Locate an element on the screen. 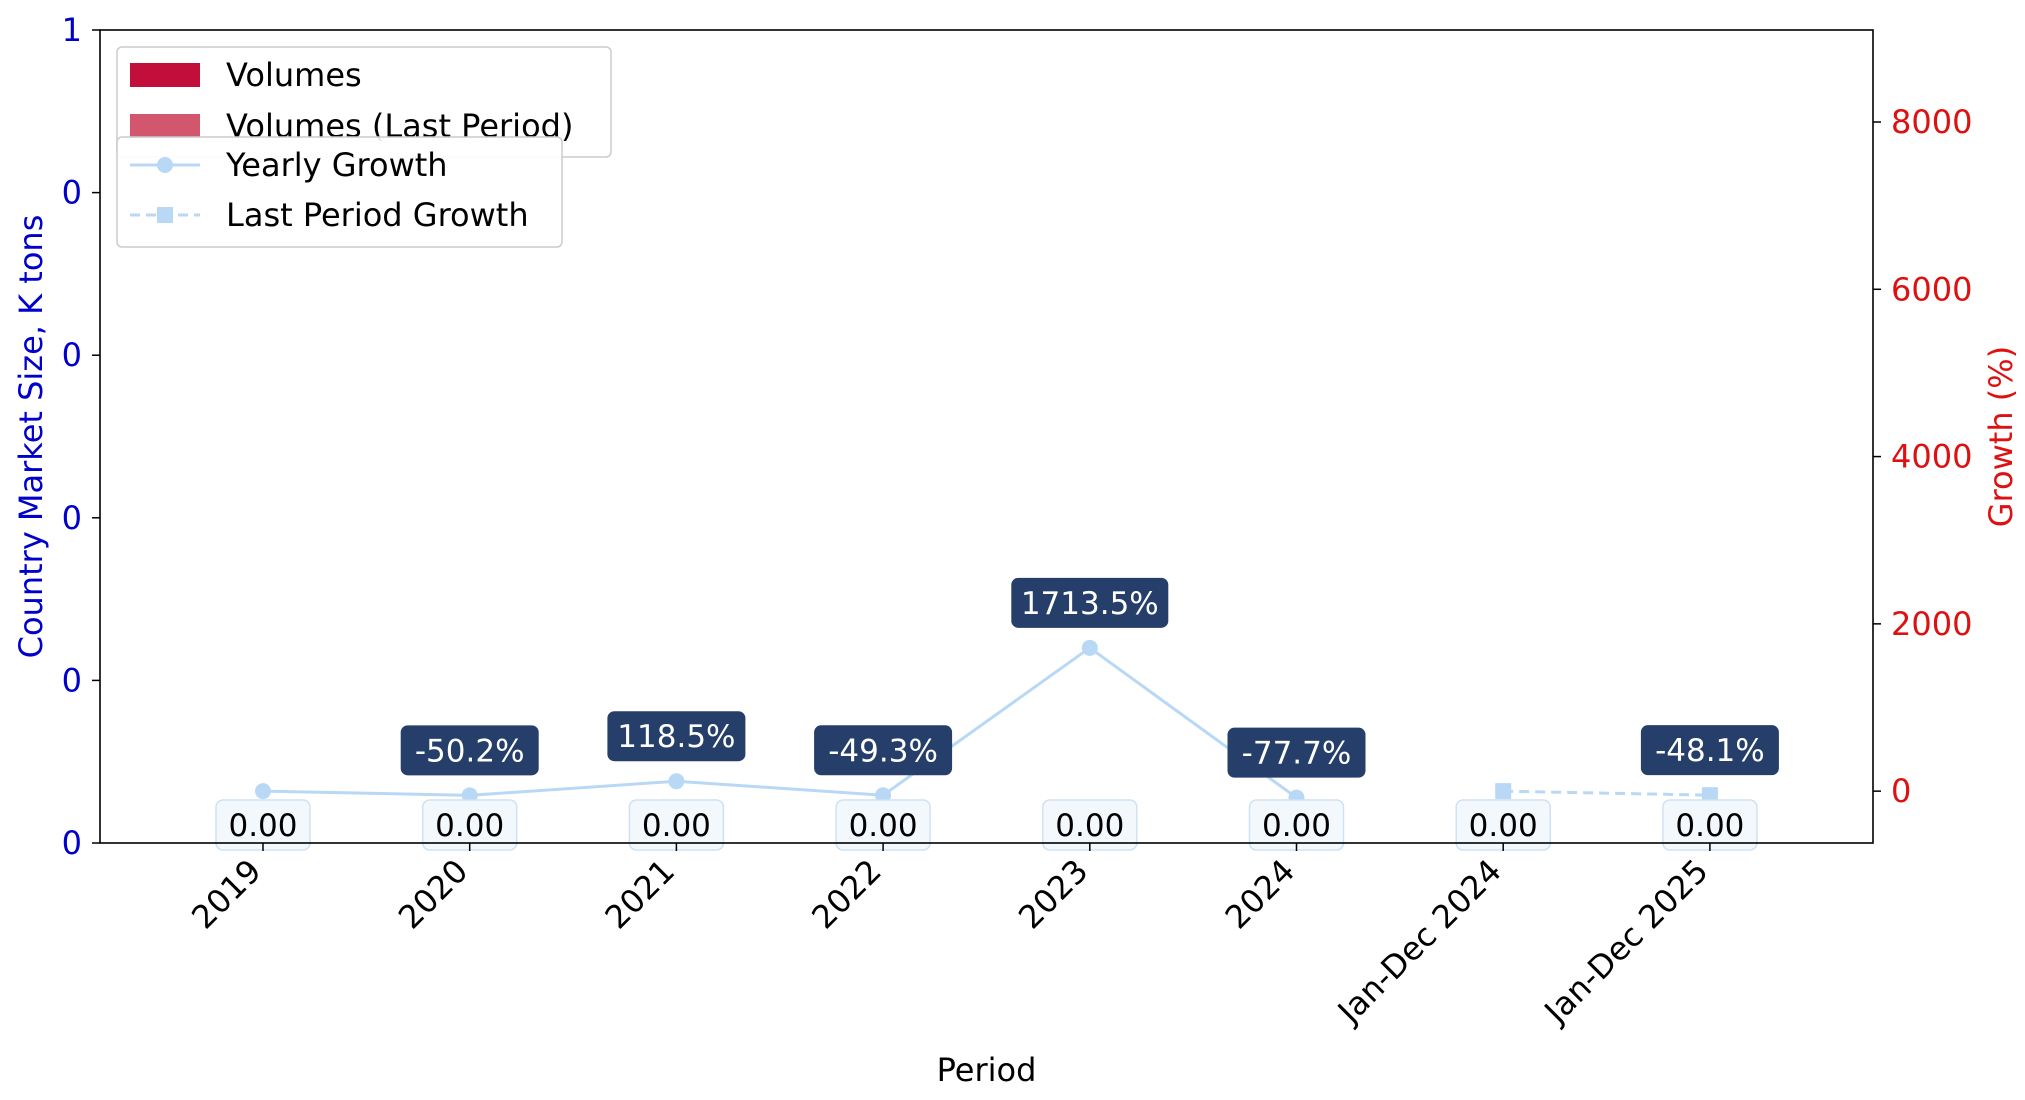 This screenshot has height=1100, width=2025. left-axis-ticks: 0 0 0 0 0 1 is located at coordinates (81, 436).